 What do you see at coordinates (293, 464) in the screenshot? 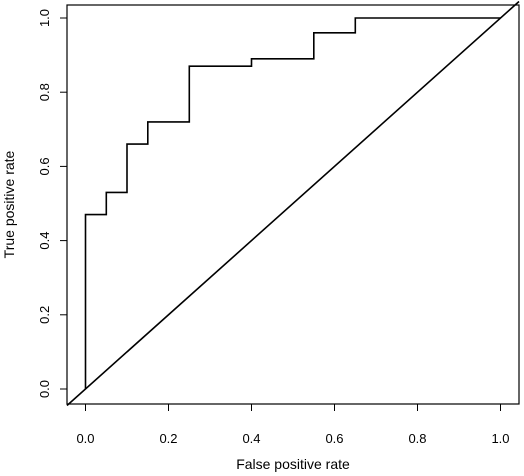
I see `x-axis-title: False positive rate` at bounding box center [293, 464].